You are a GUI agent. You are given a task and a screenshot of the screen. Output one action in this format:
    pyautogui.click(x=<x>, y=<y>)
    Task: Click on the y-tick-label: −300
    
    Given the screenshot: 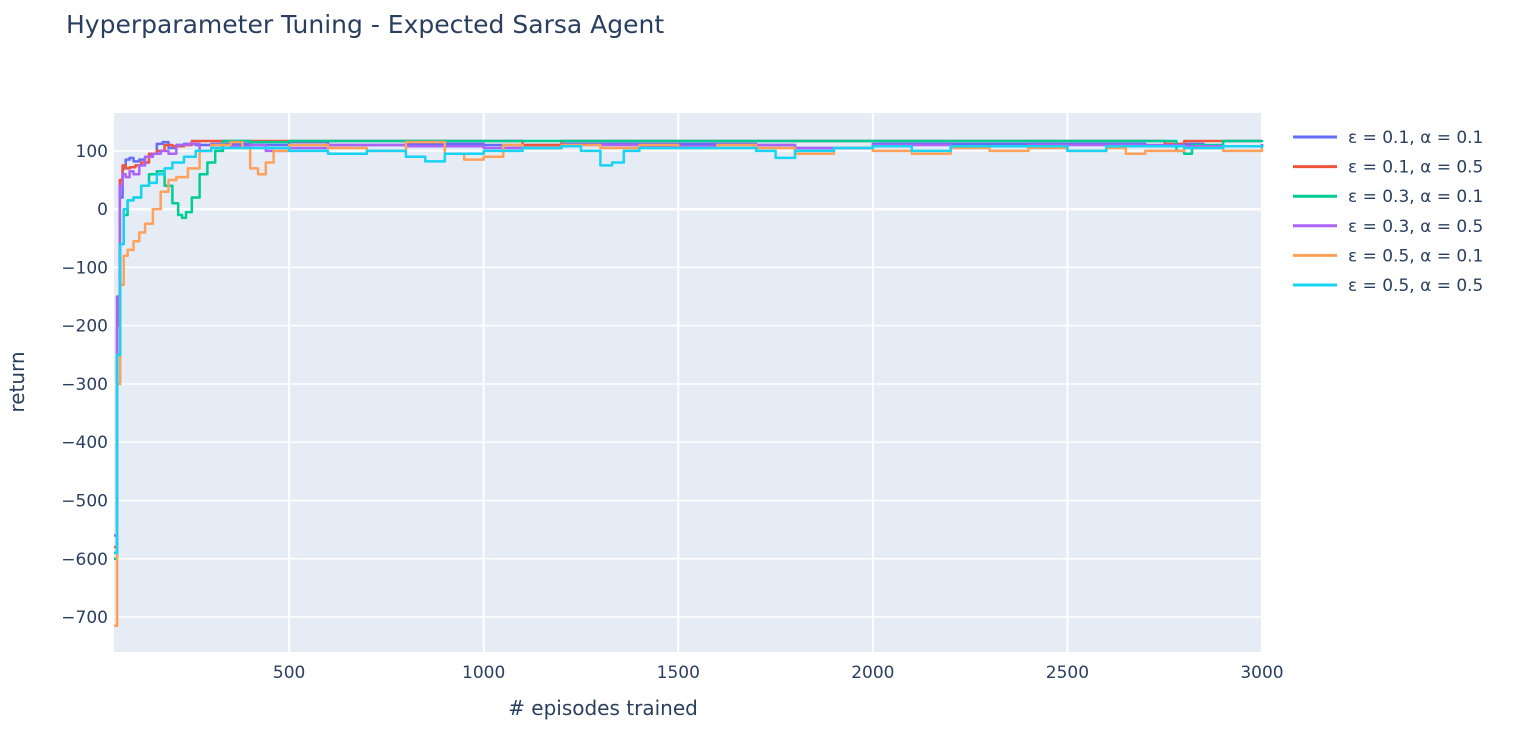 What is the action you would take?
    pyautogui.click(x=84, y=385)
    